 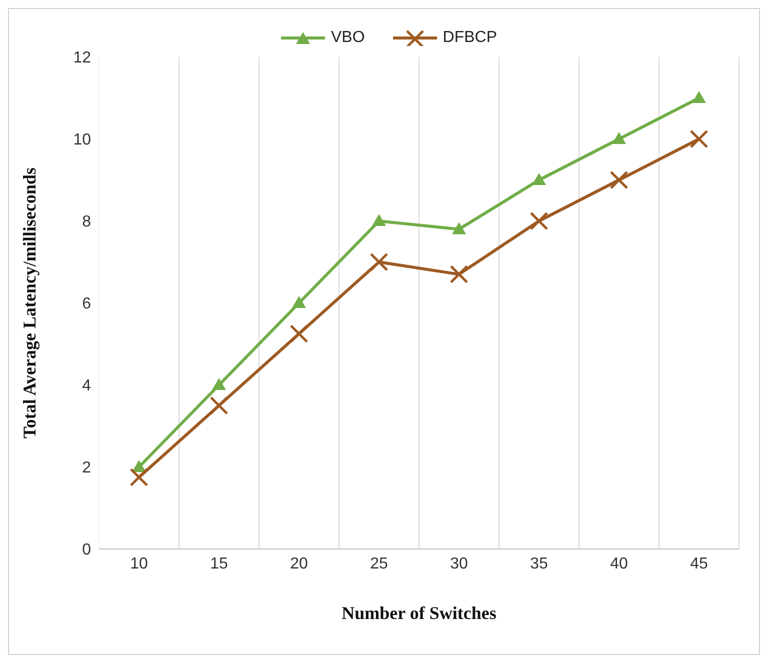 What do you see at coordinates (87, 468) in the screenshot?
I see `y-tick-label: 2` at bounding box center [87, 468].